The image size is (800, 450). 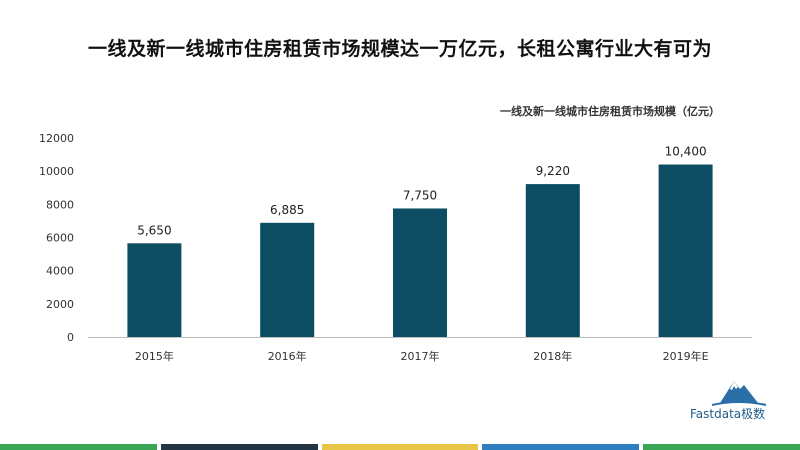 I want to click on page-title: 一线及新一线城市住房租赁市场规模达一万亿元，长租公寓行业大有可为, so click(x=399, y=49).